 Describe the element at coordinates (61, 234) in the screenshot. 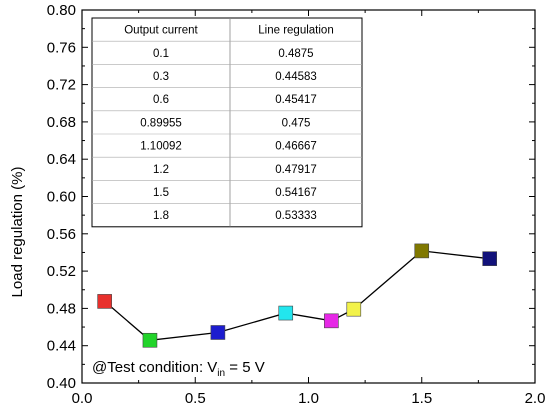

I see `y-tick-label: 0.56` at that location.